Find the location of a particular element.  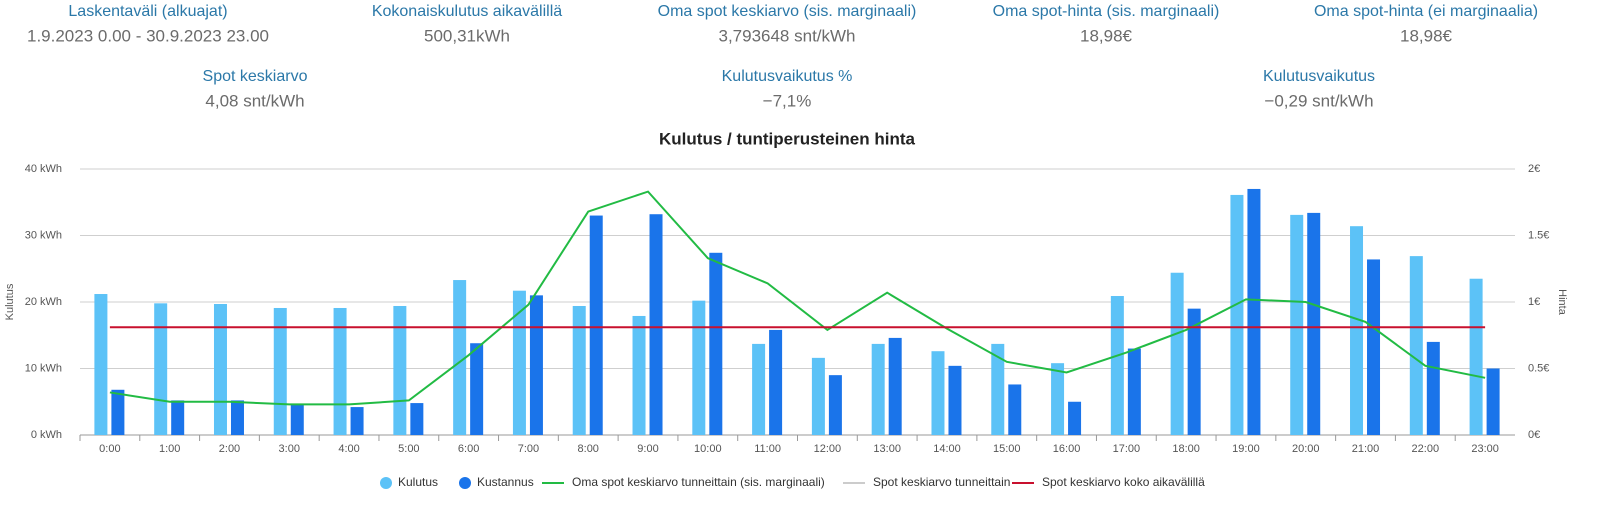

x-tick-label: 21:00 is located at coordinates (1366, 449).